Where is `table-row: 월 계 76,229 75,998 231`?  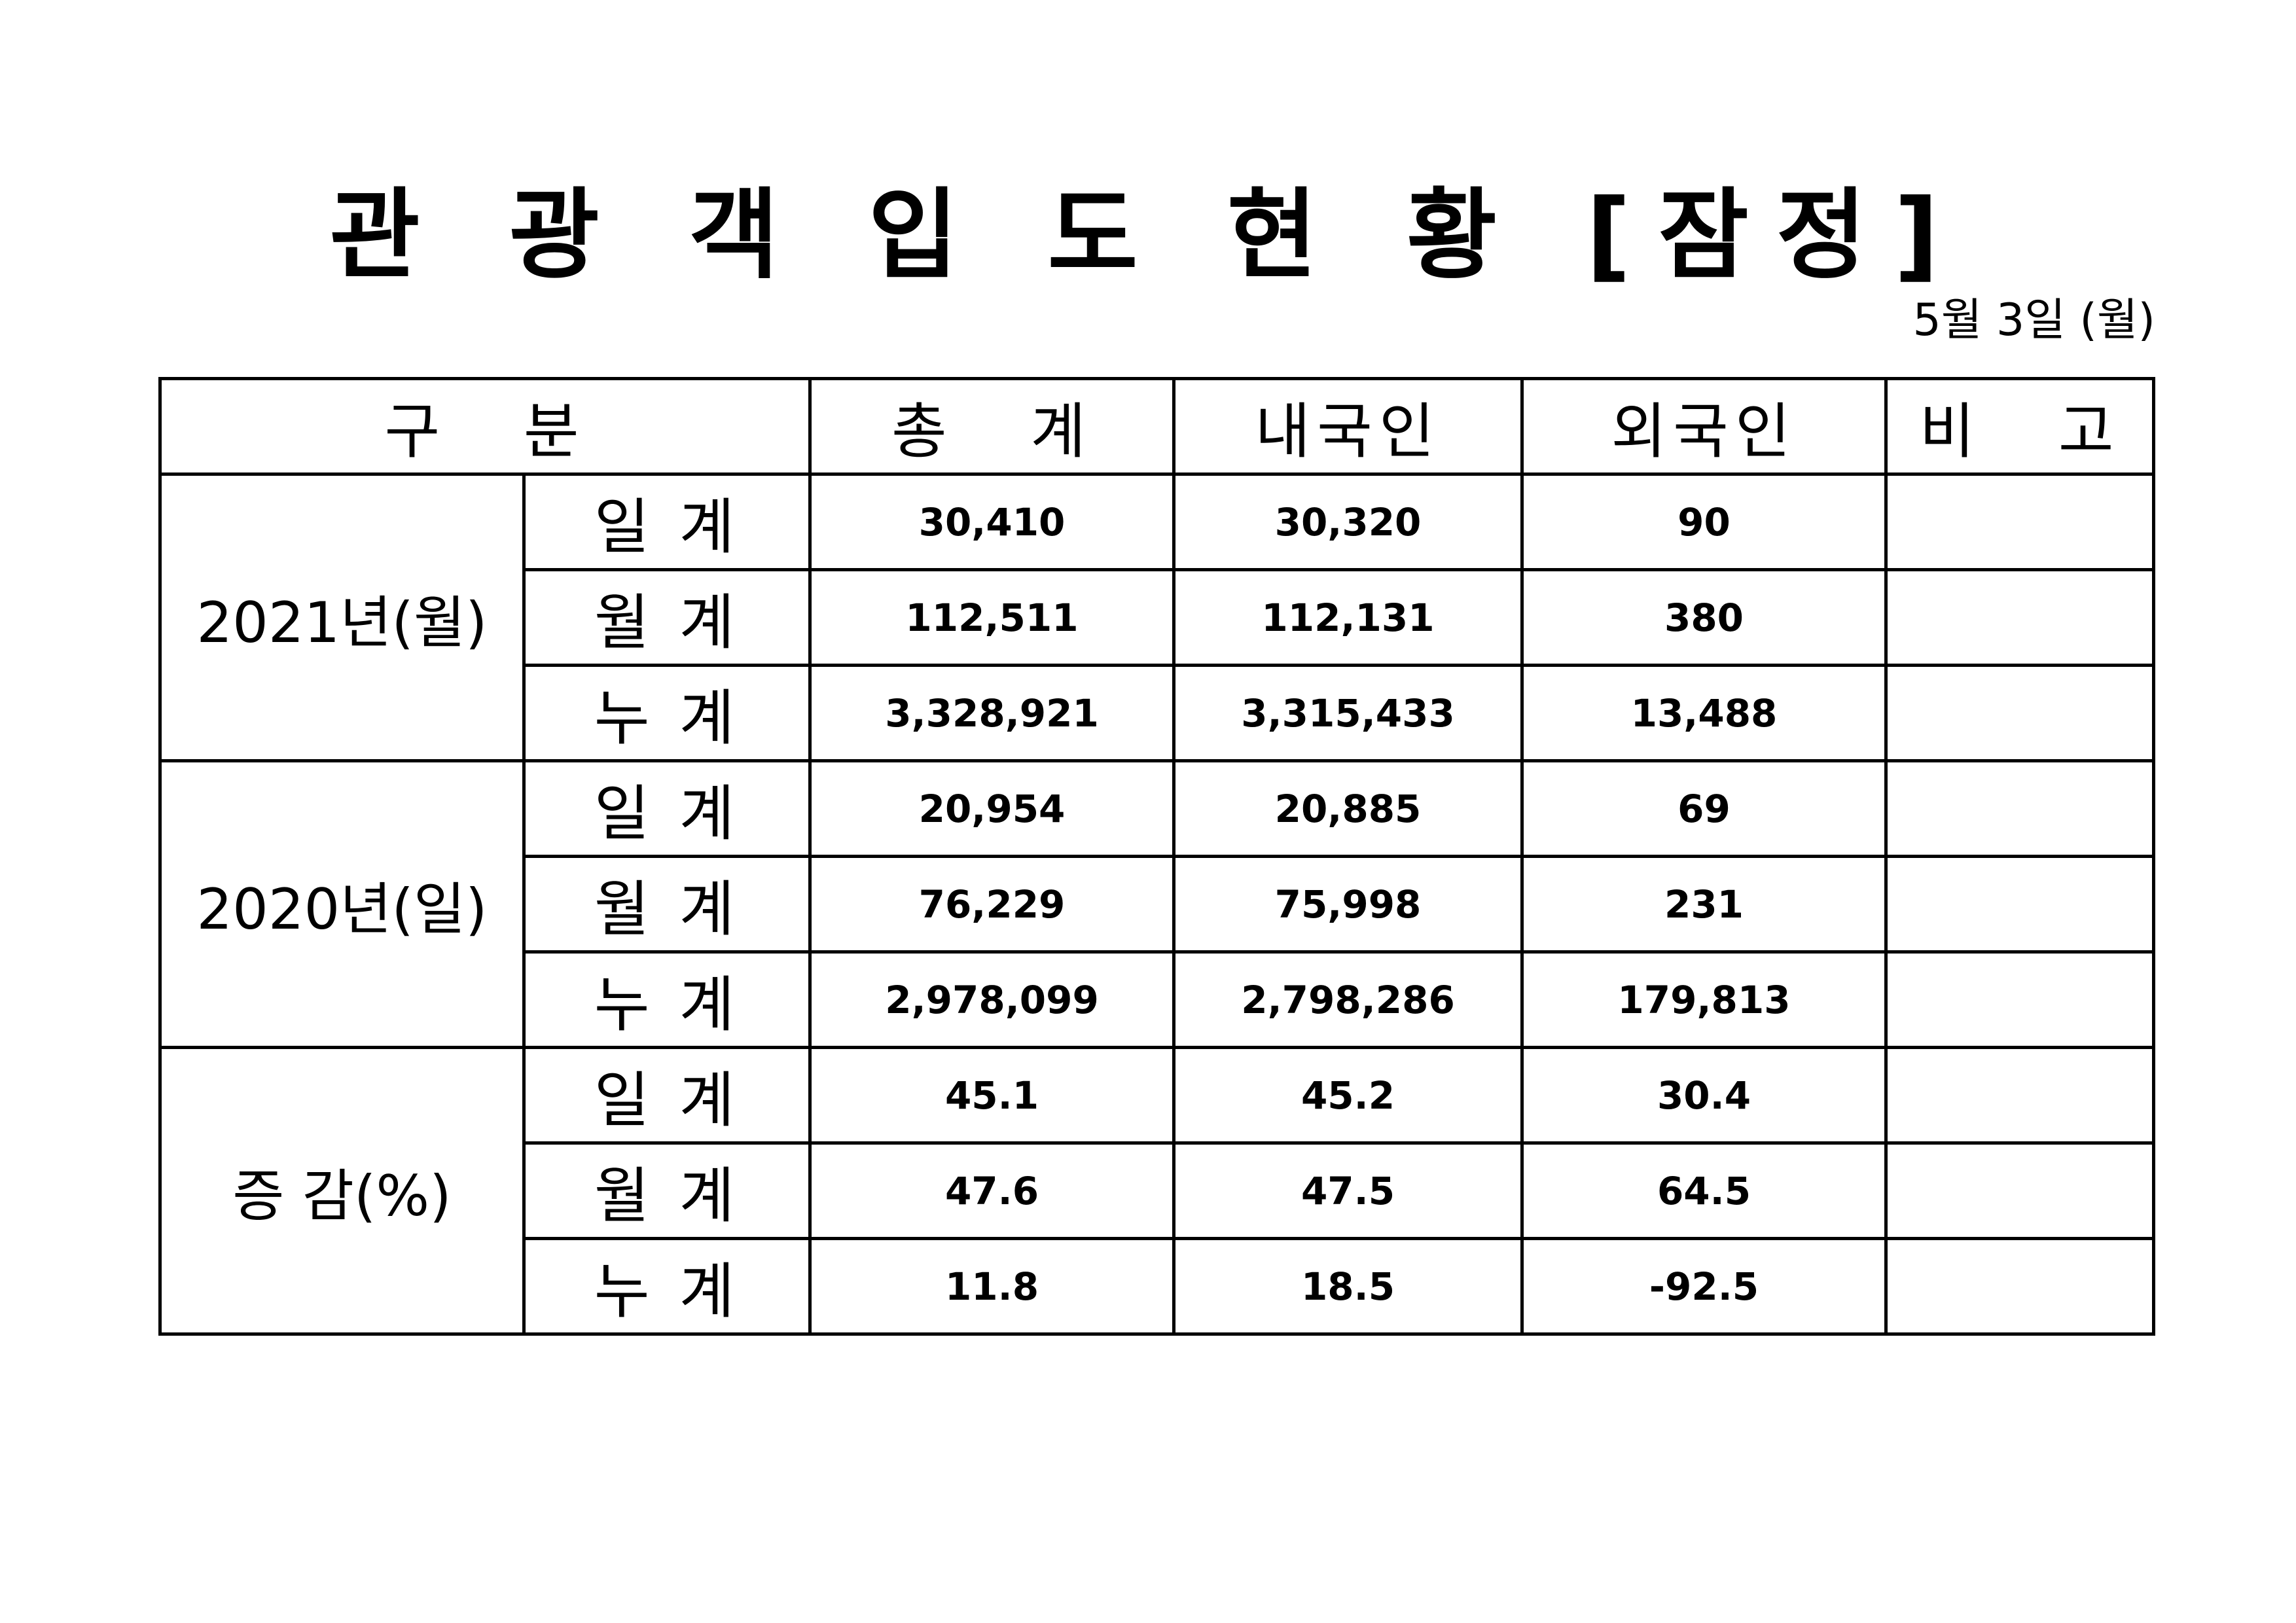 table-row: 월 계 76,229 75,998 231 is located at coordinates (1158, 904).